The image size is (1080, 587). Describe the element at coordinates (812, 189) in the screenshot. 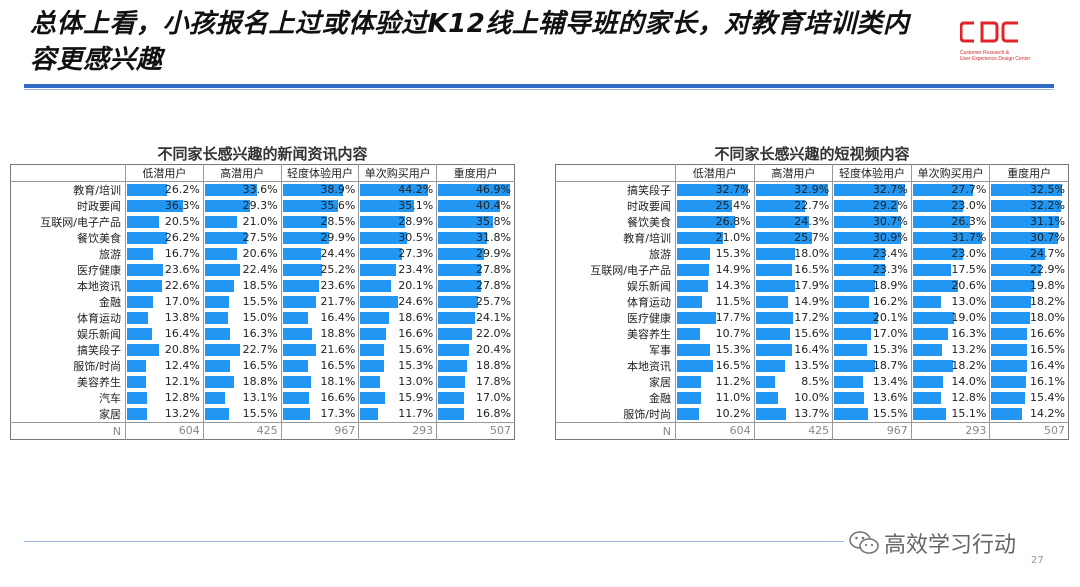

I see `table-row: 搞笑段子 32.7% 32.9% 32.7% 27.7% 32.5%` at that location.